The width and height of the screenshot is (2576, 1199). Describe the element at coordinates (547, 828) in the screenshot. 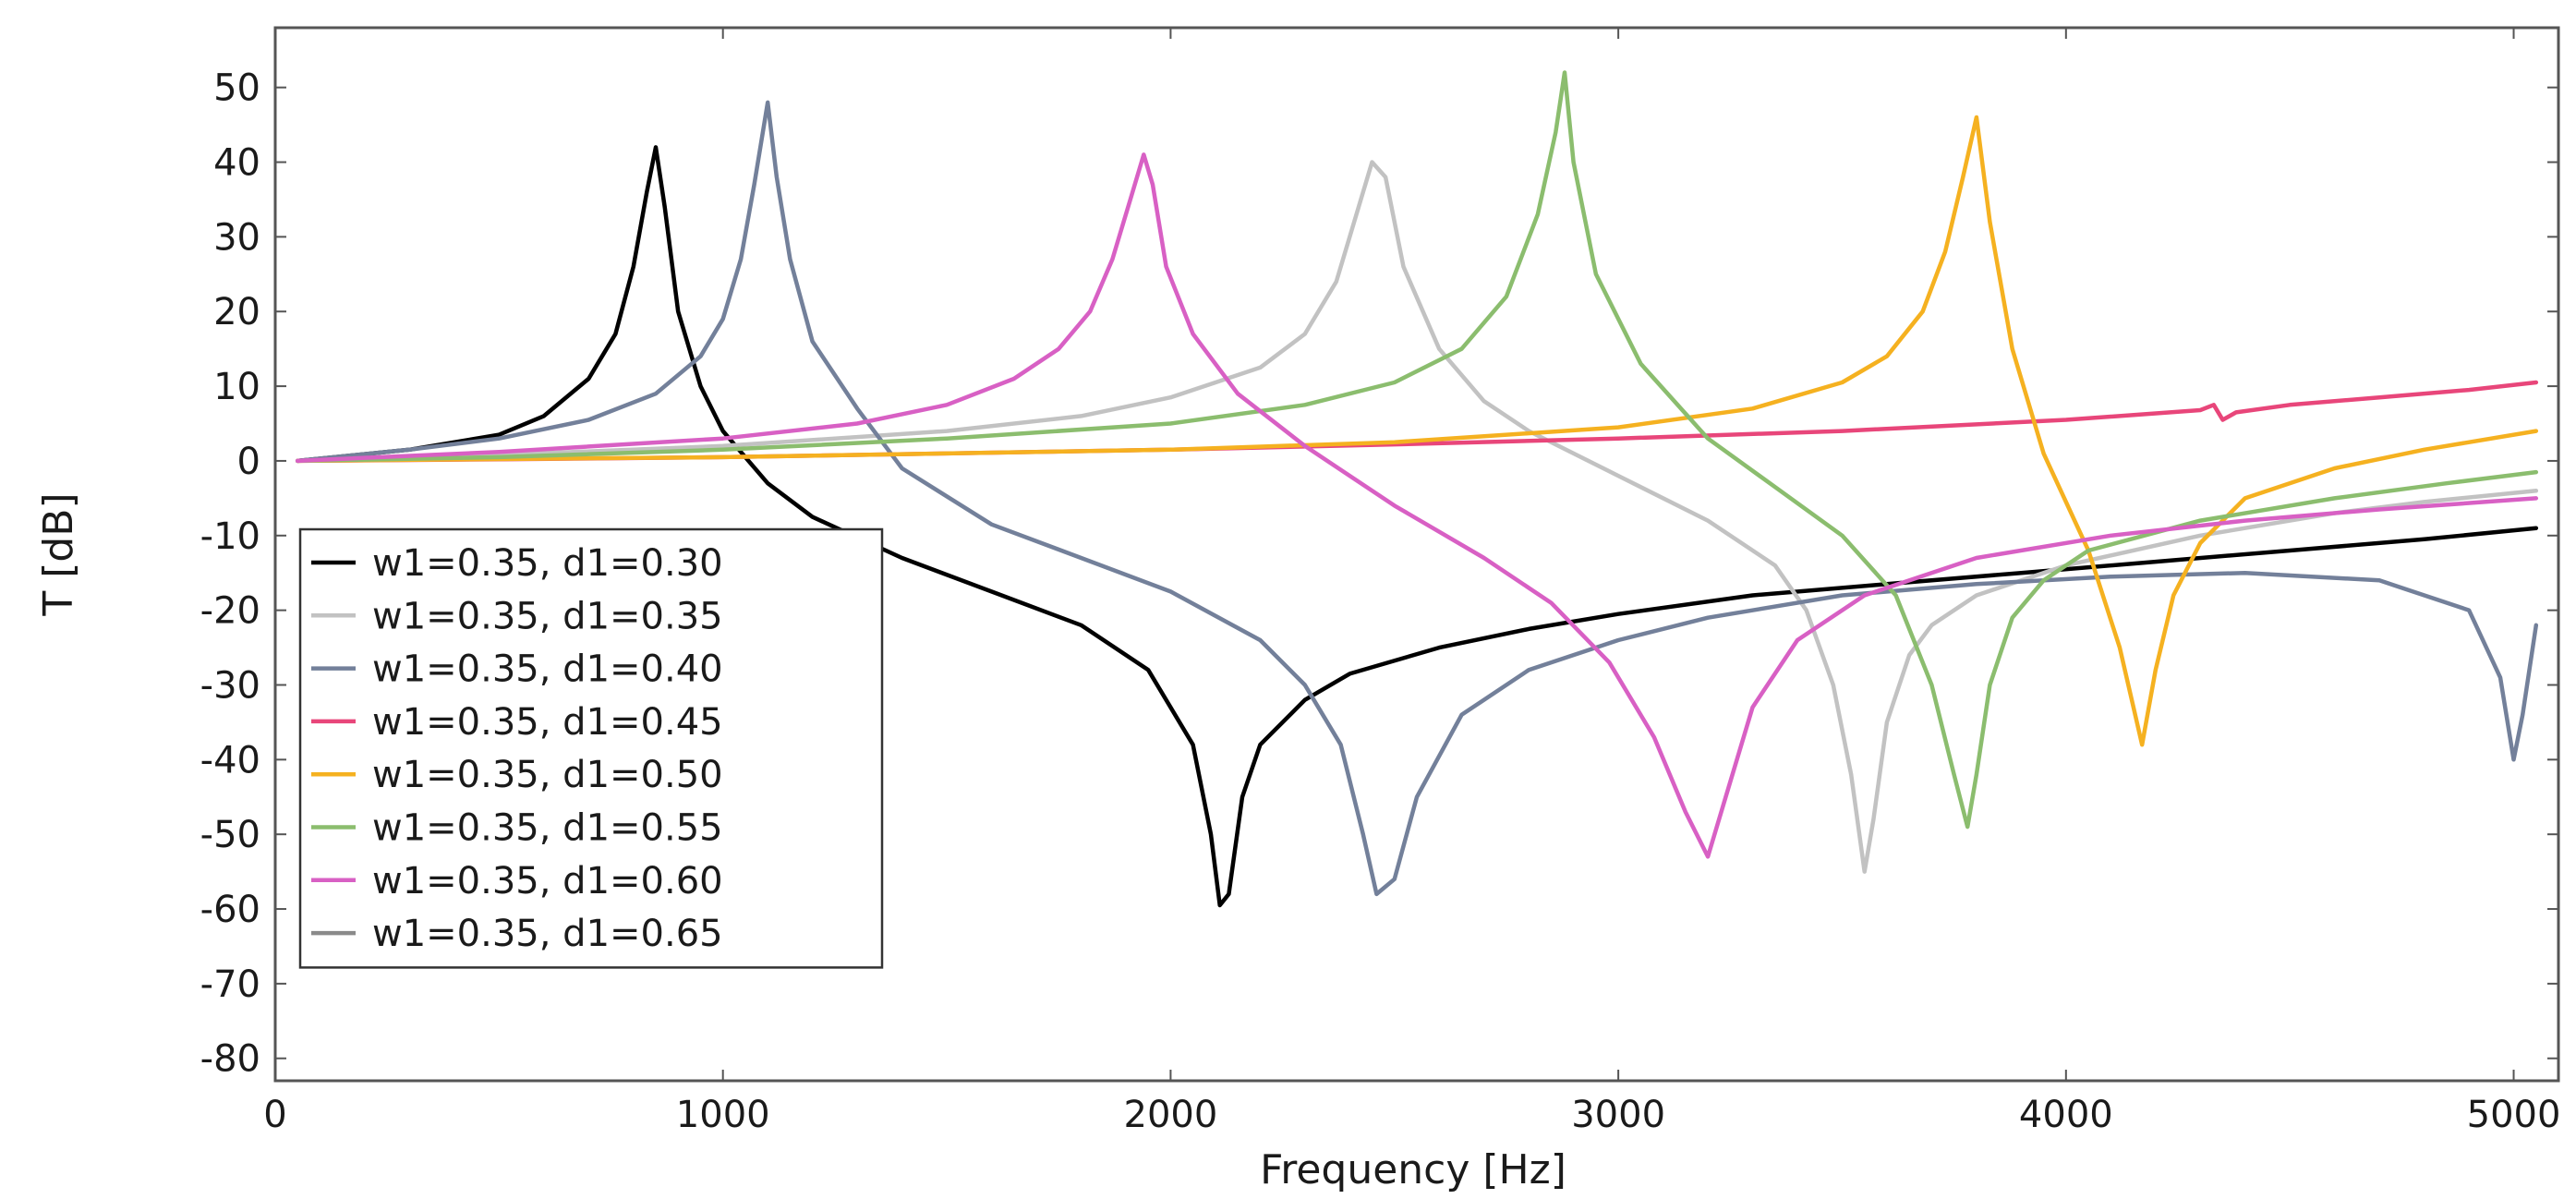

I see `legend-label: w1=0.35, d1=0.55` at that location.